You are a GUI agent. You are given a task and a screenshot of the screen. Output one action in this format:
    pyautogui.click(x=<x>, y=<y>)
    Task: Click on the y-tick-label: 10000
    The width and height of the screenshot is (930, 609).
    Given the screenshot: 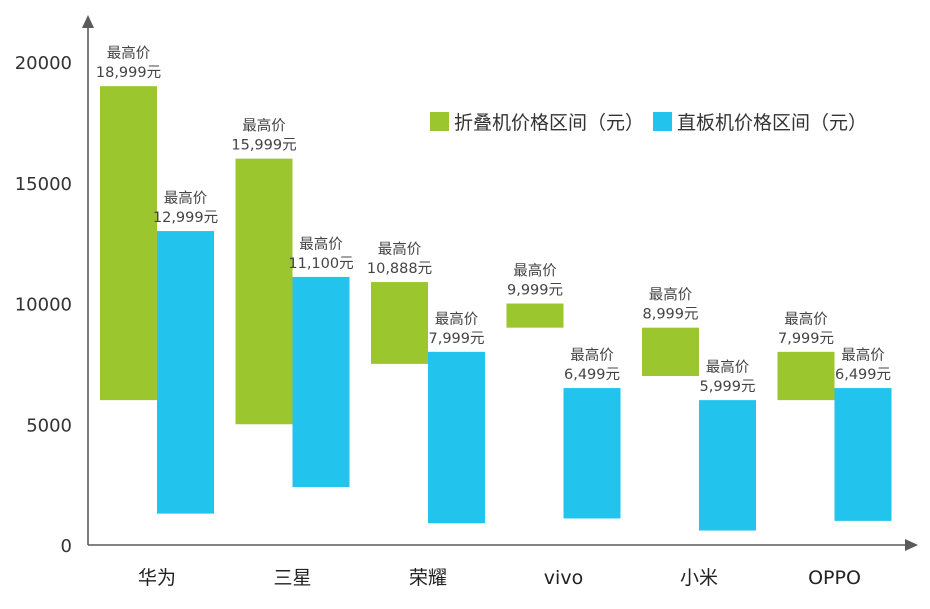 What is the action you would take?
    pyautogui.click(x=43, y=305)
    